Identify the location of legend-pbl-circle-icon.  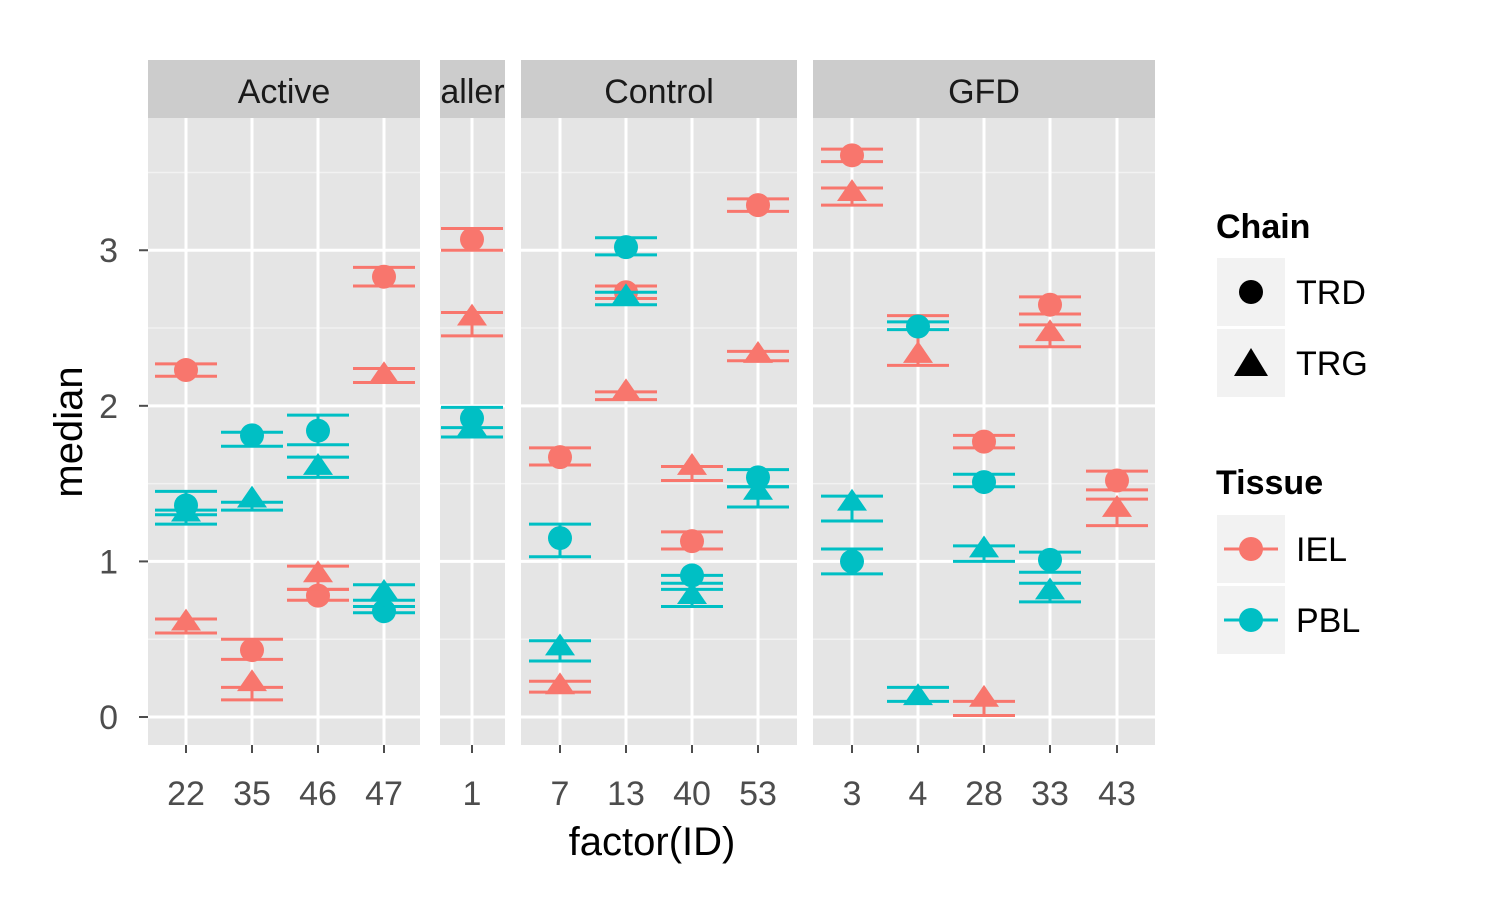
(1251, 620).